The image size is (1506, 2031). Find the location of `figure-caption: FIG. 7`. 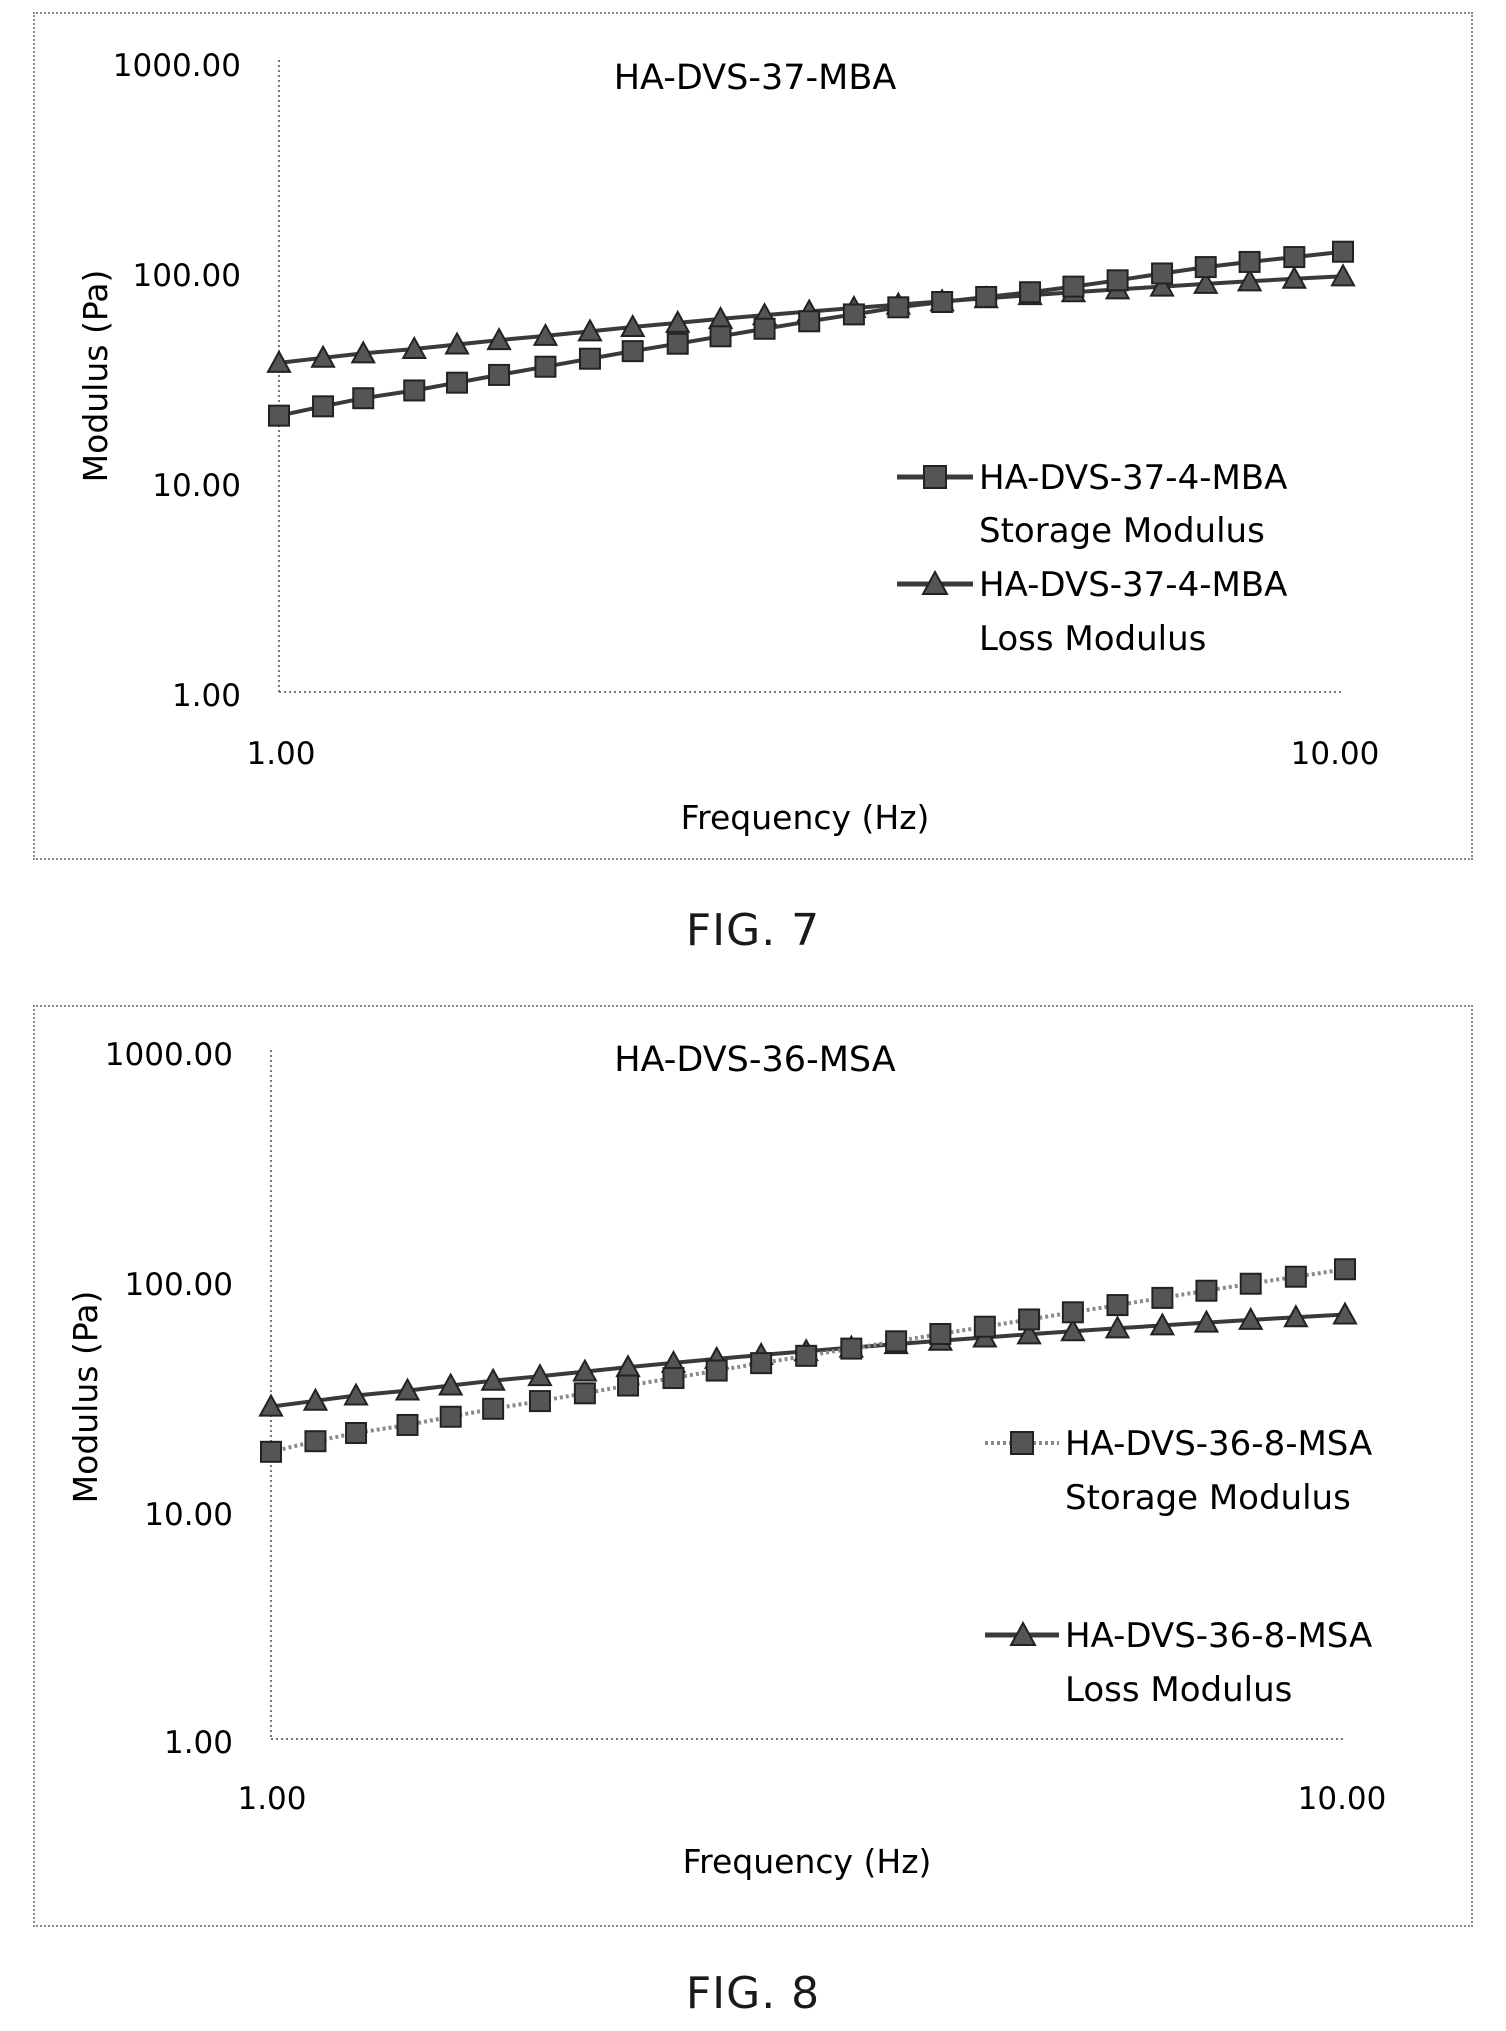

figure-caption: FIG. 7 is located at coordinates (753, 930).